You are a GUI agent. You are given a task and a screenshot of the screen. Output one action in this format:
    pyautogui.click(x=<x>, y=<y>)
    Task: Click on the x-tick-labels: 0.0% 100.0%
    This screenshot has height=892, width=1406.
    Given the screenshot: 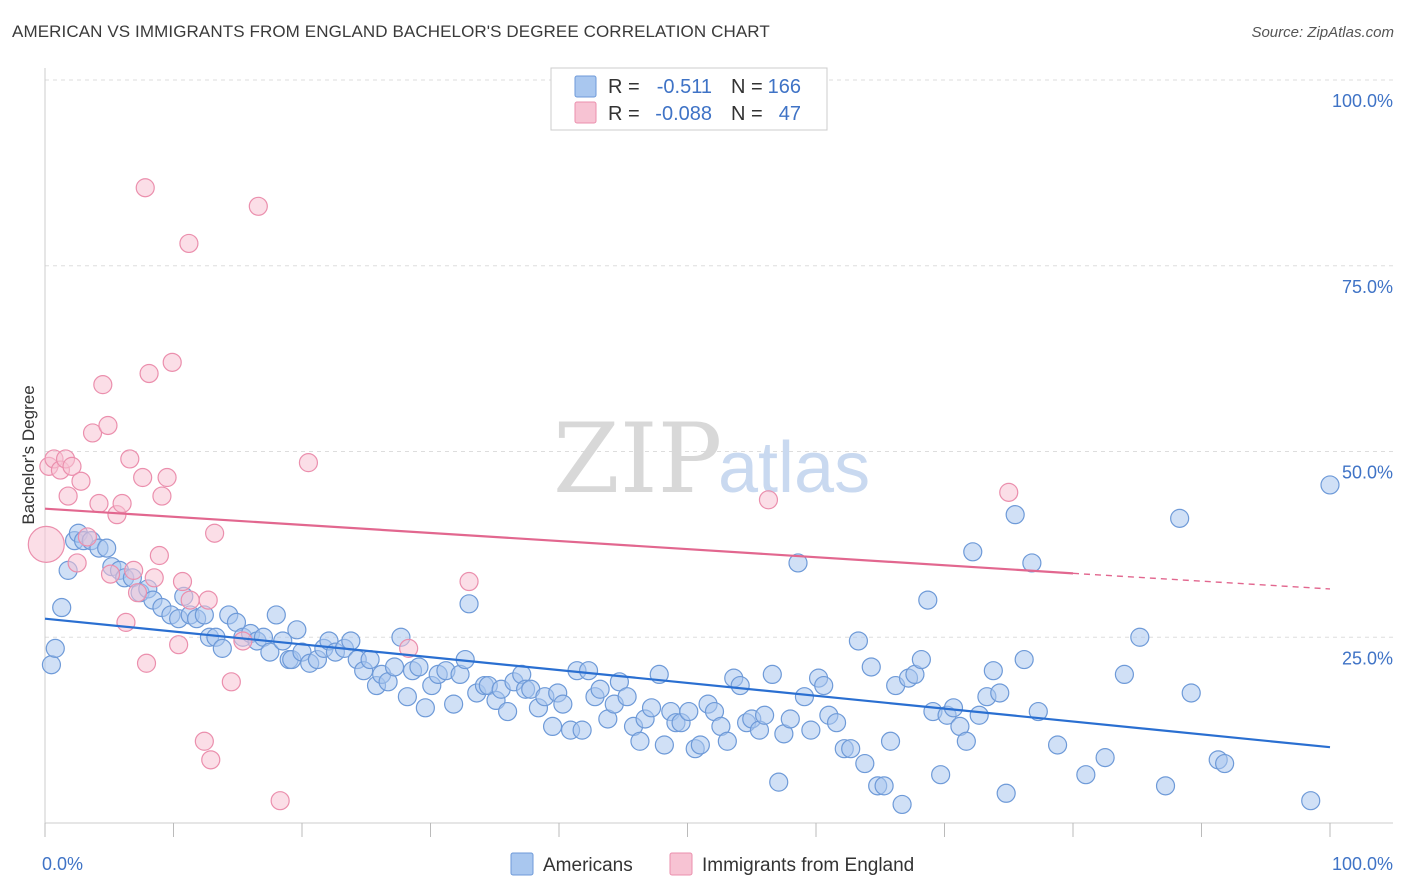 What is the action you would take?
    pyautogui.click(x=717, y=864)
    